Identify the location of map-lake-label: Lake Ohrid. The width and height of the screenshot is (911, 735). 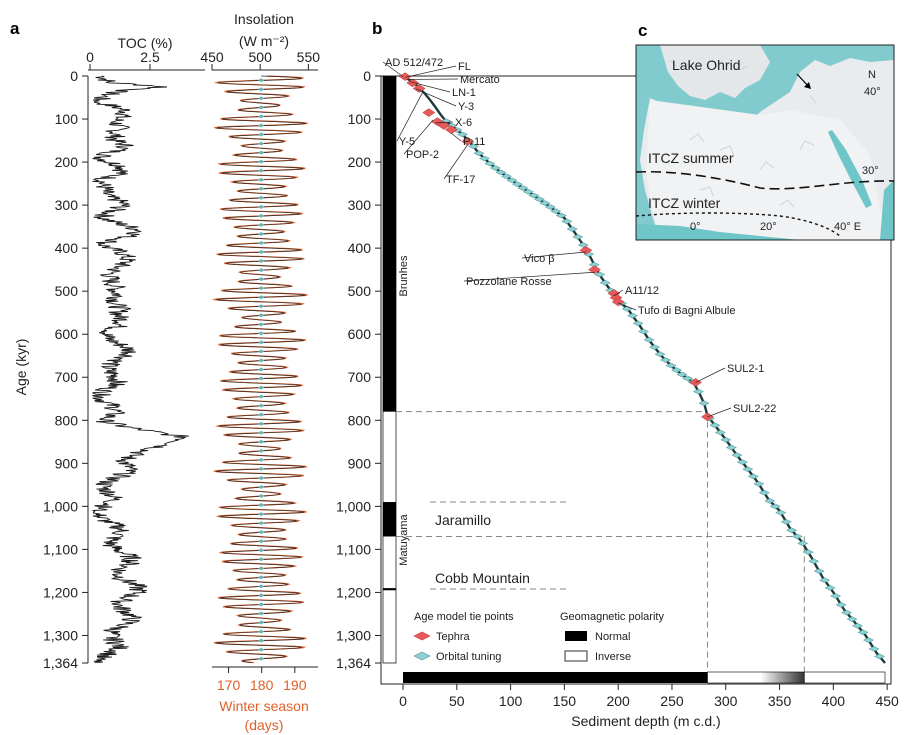
(706, 65).